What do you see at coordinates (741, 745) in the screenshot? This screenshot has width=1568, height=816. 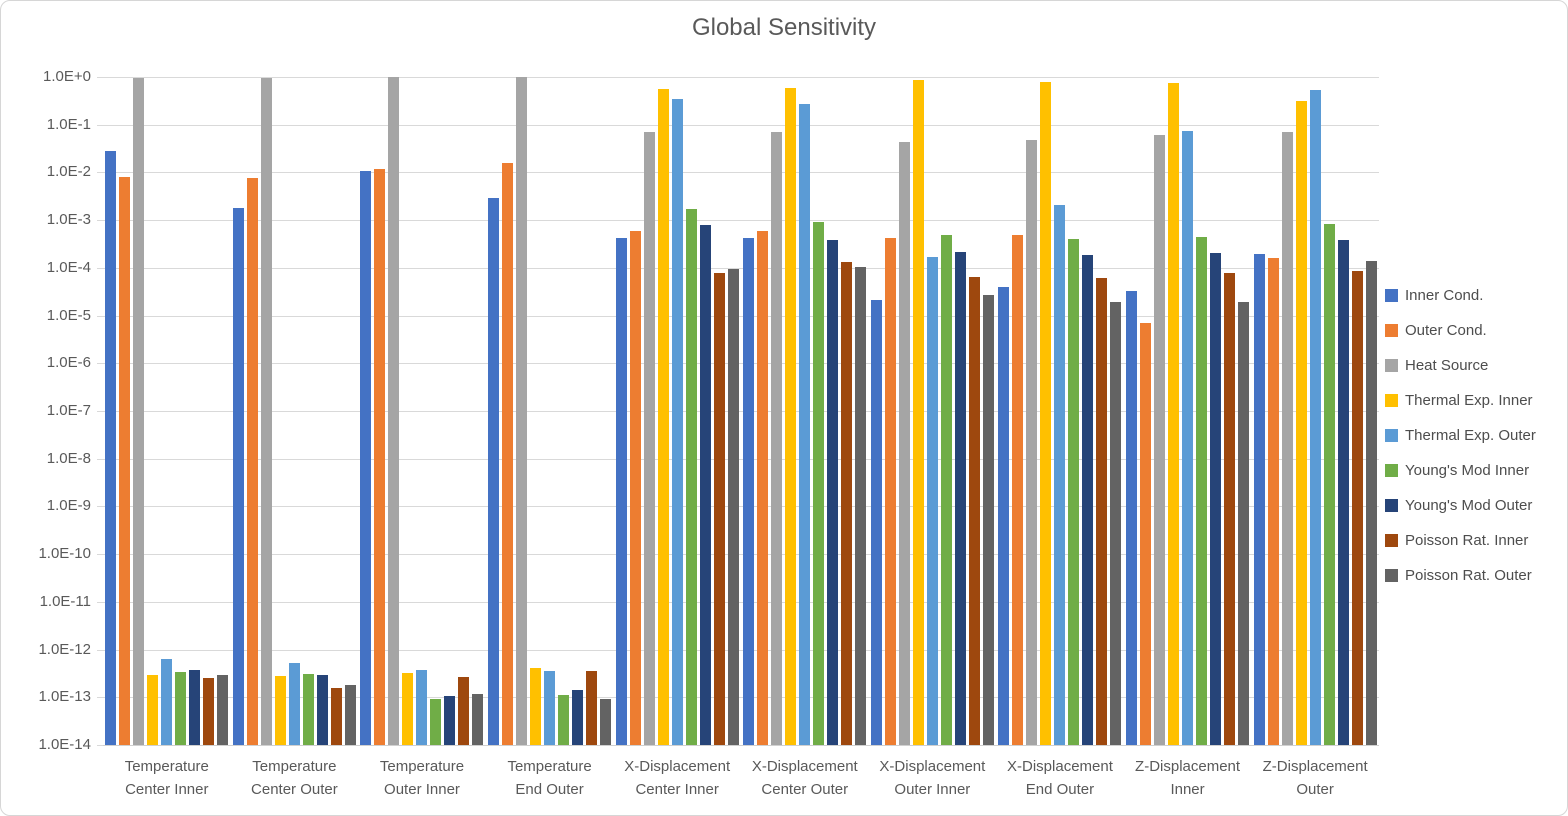 I see `x-axis-line` at bounding box center [741, 745].